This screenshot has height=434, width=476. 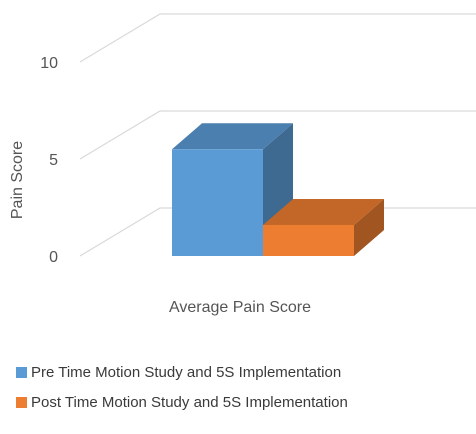 I want to click on y-axis-ticks: 0 5 10, so click(x=49, y=160).